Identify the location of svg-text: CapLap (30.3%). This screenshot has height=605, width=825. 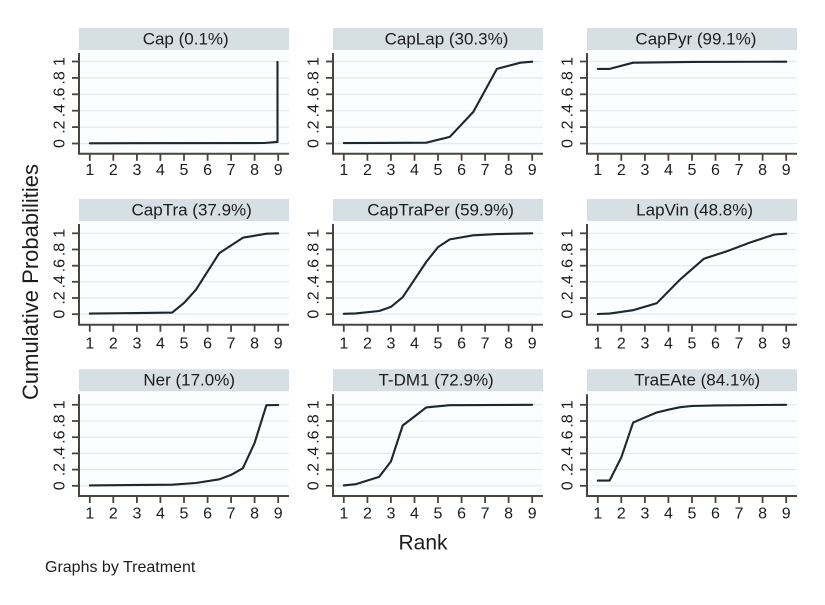
(447, 39).